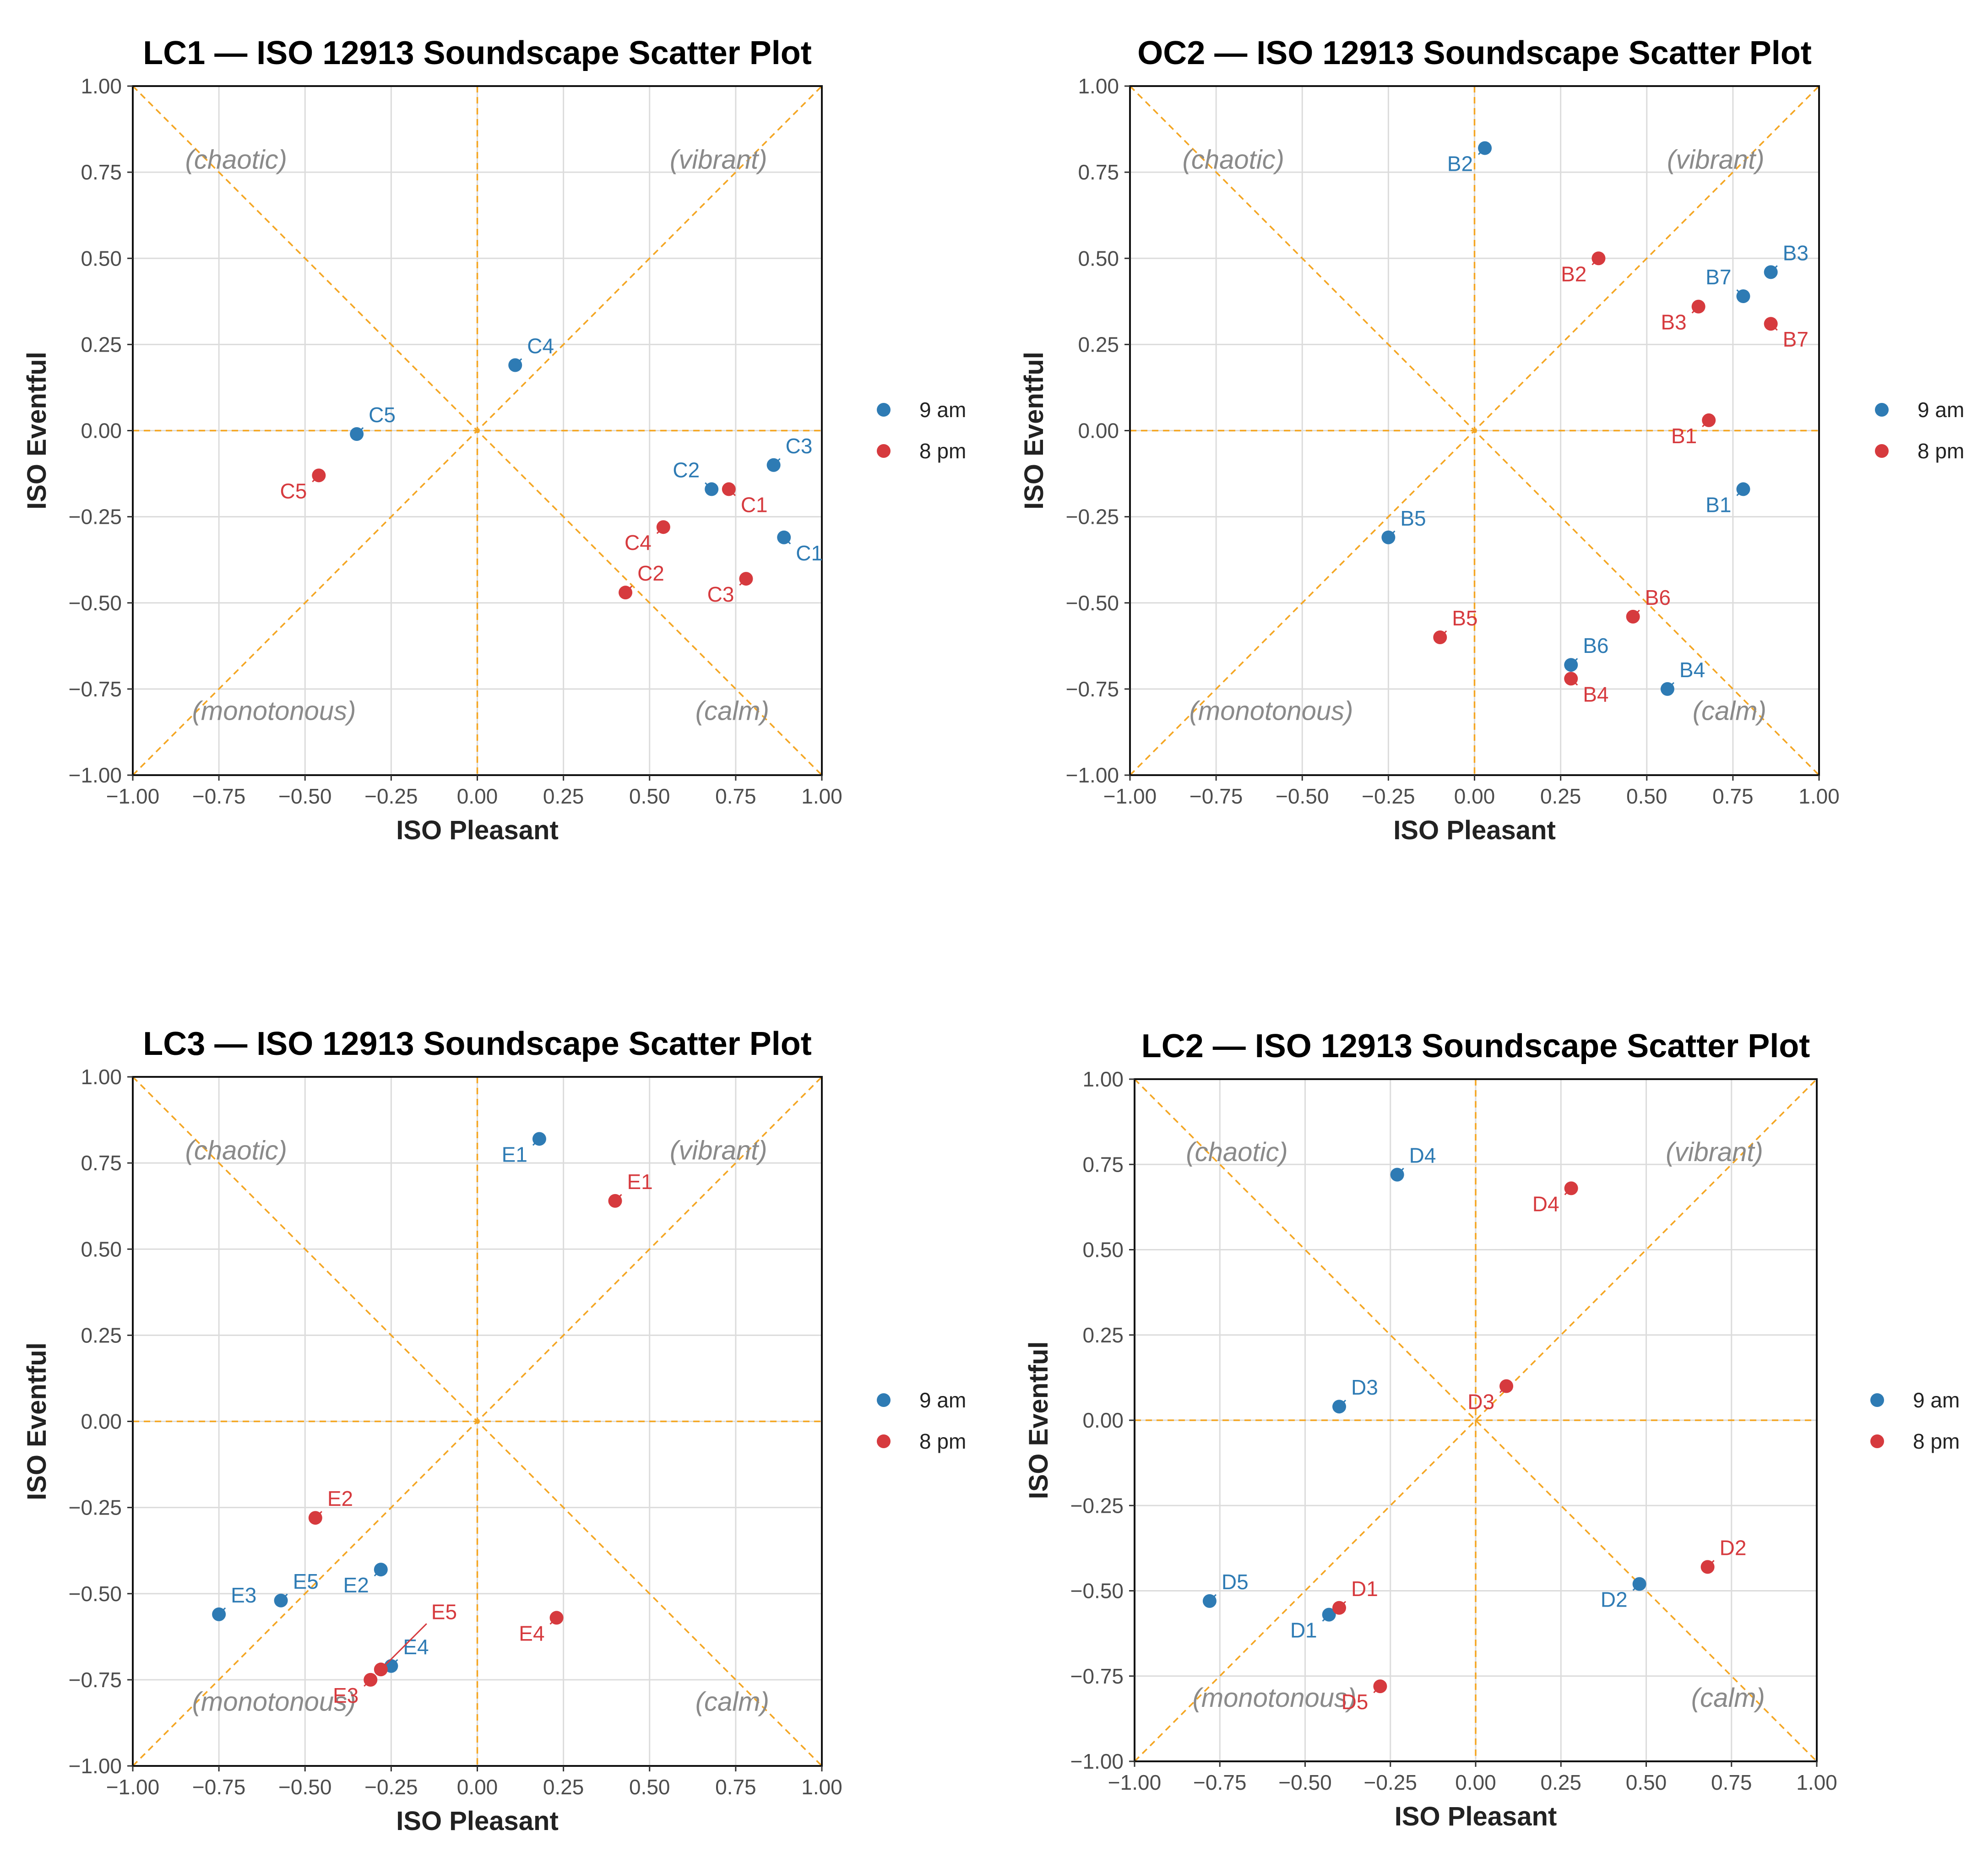 The image size is (1988, 1852). Describe the element at coordinates (649, 1787) in the screenshot. I see `x-tick-label: 0.50` at that location.